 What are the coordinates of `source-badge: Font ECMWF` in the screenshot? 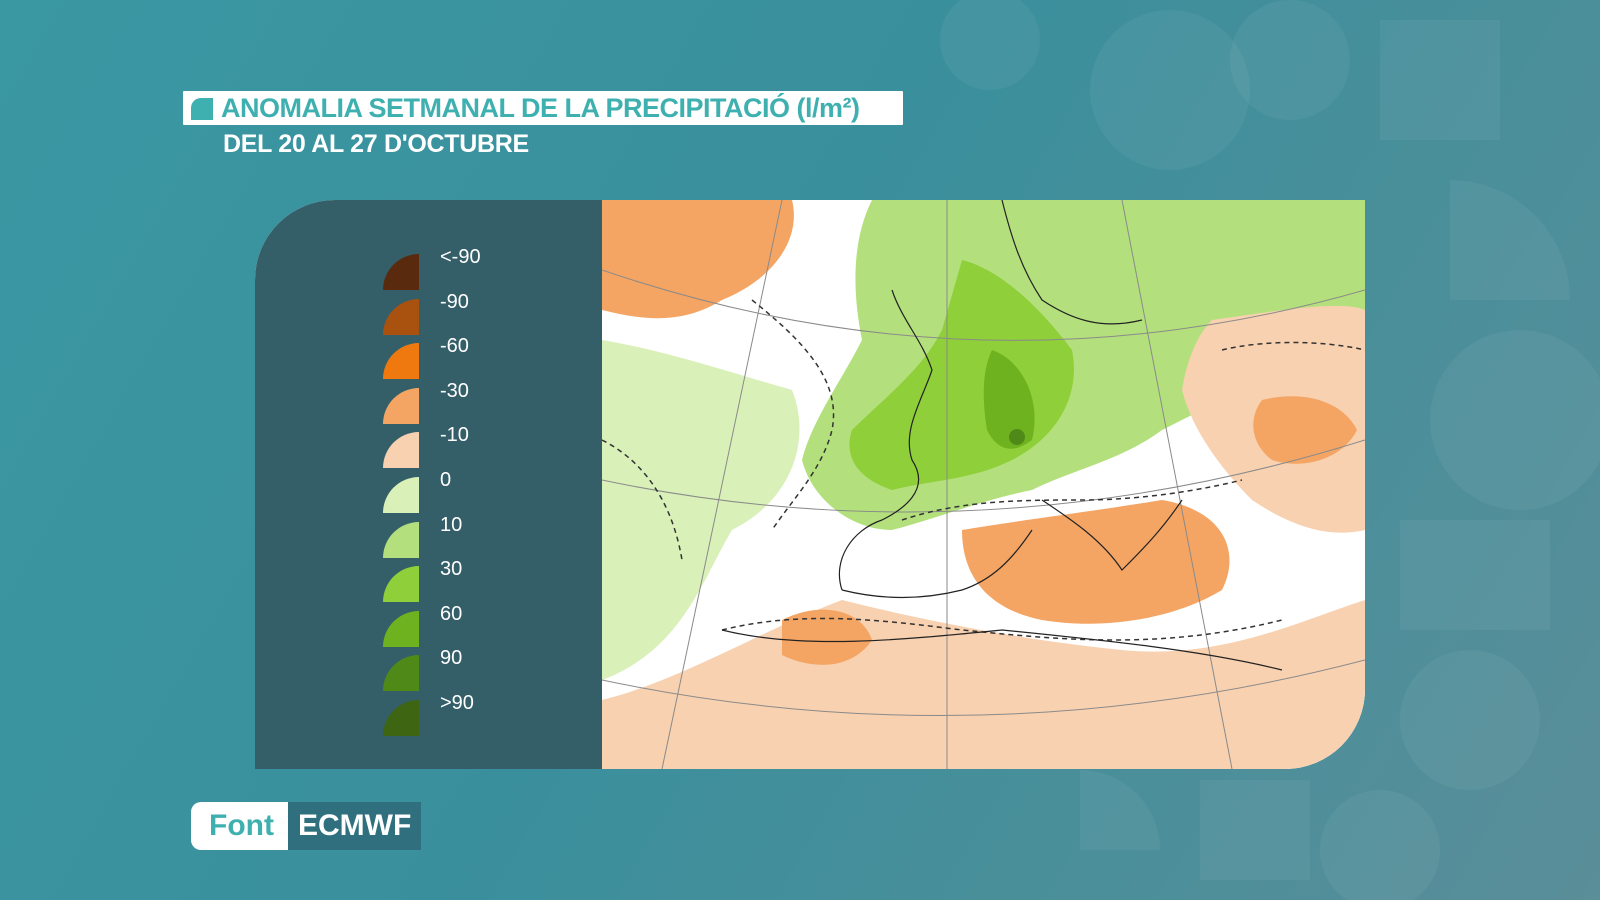 It's located at (306, 826).